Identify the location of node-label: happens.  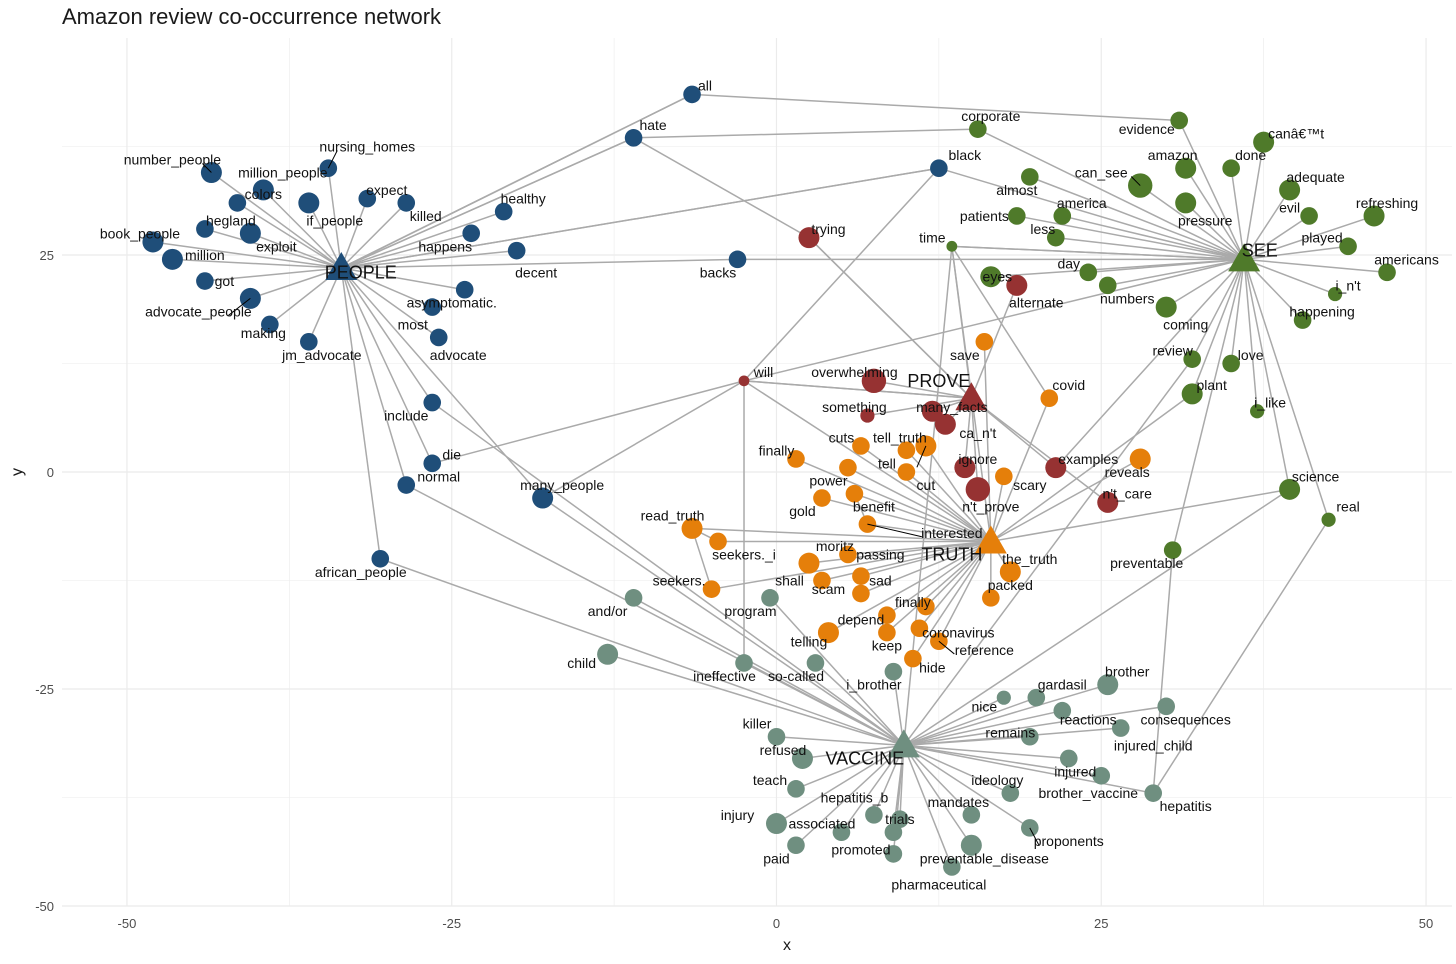
(445, 246).